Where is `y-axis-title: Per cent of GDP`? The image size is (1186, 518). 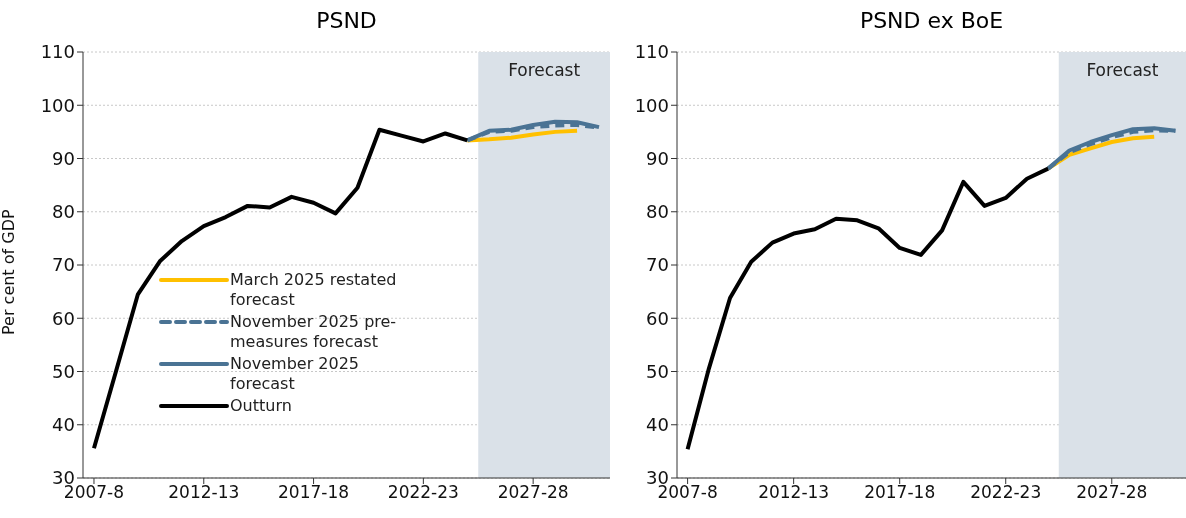 y-axis-title: Per cent of GDP is located at coordinates (9, 272).